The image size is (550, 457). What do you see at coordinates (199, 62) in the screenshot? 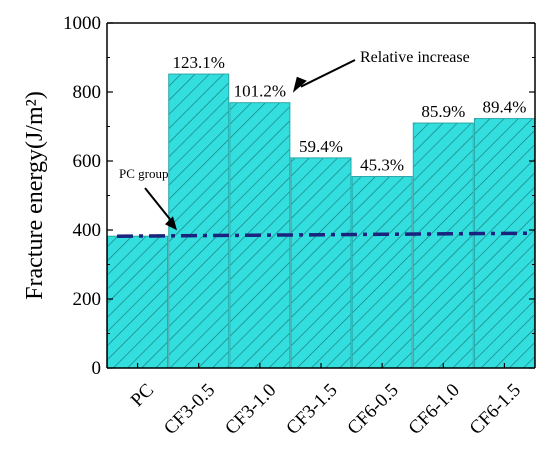
I see `data-label-cf3-0-5: 123.1%` at bounding box center [199, 62].